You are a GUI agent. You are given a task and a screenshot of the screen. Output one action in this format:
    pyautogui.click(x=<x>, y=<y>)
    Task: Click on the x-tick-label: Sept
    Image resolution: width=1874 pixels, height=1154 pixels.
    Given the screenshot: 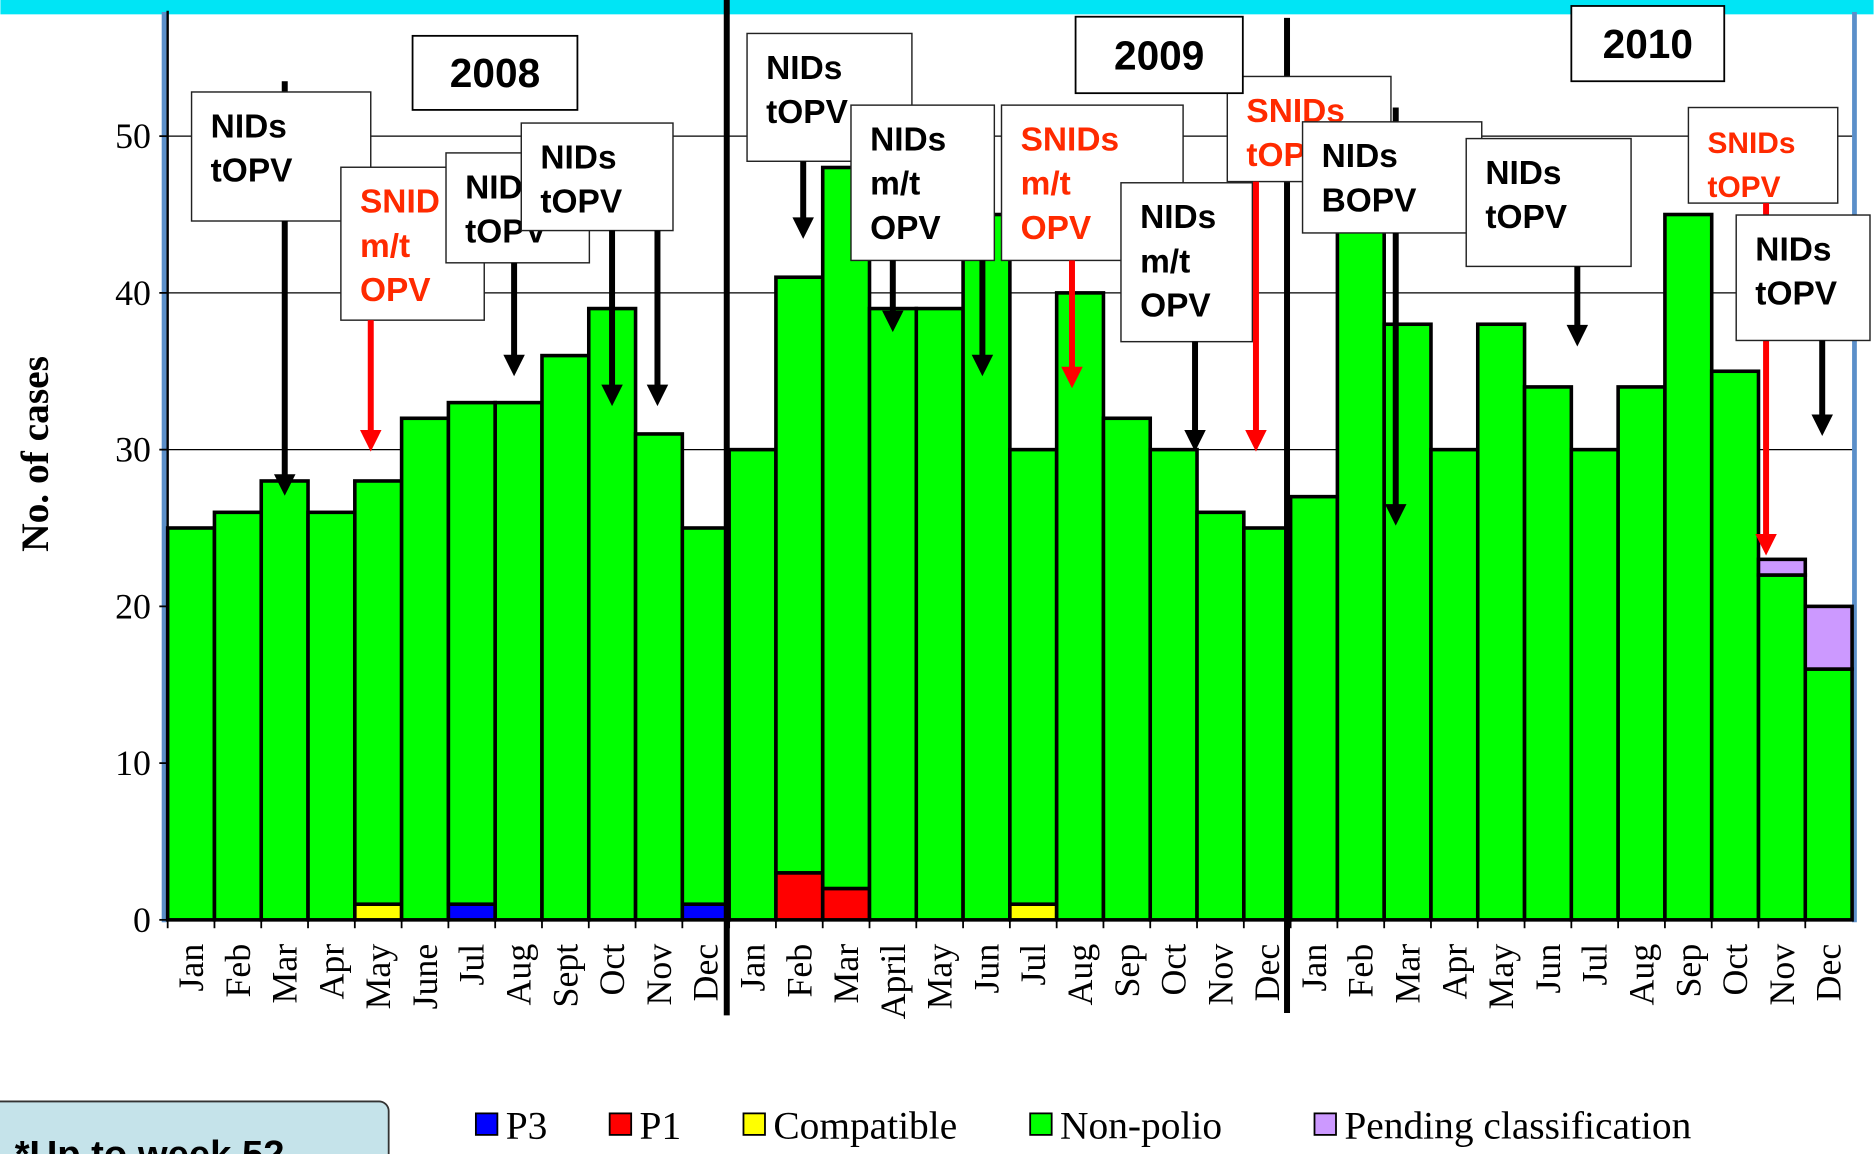 What is the action you would take?
    pyautogui.click(x=565, y=976)
    